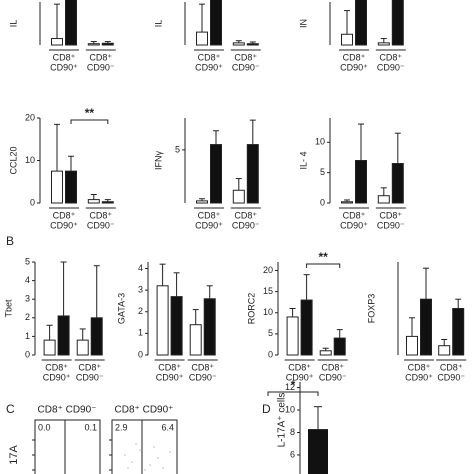 This screenshot has height=474, width=474. Describe the element at coordinates (30, 117) in the screenshot. I see `y-tick-label: 20` at that location.